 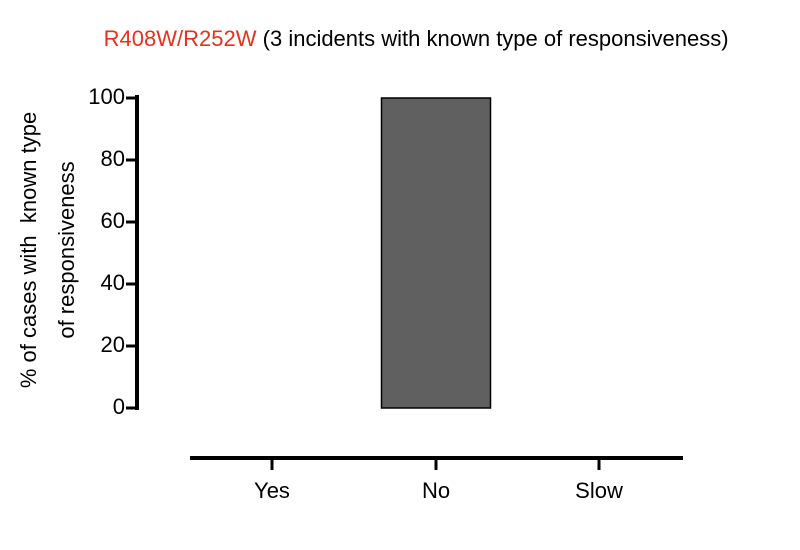 What do you see at coordinates (599, 490) in the screenshot?
I see `x-tick-label: Slow` at bounding box center [599, 490].